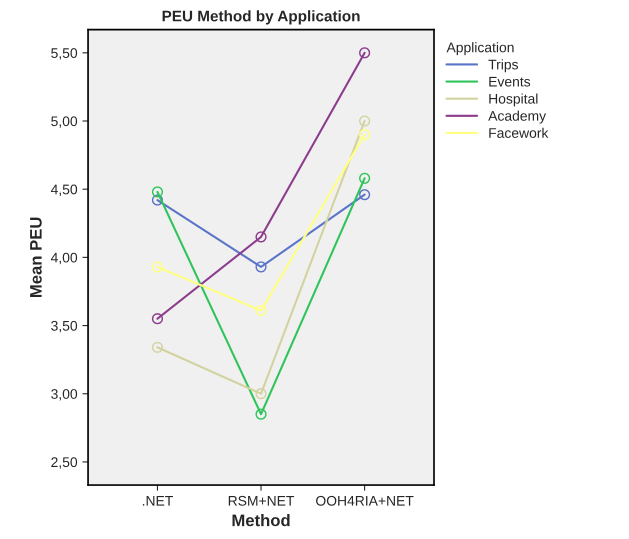  What do you see at coordinates (365, 501) in the screenshot?
I see `x-tick-label: OOH4RIA+NET` at bounding box center [365, 501].